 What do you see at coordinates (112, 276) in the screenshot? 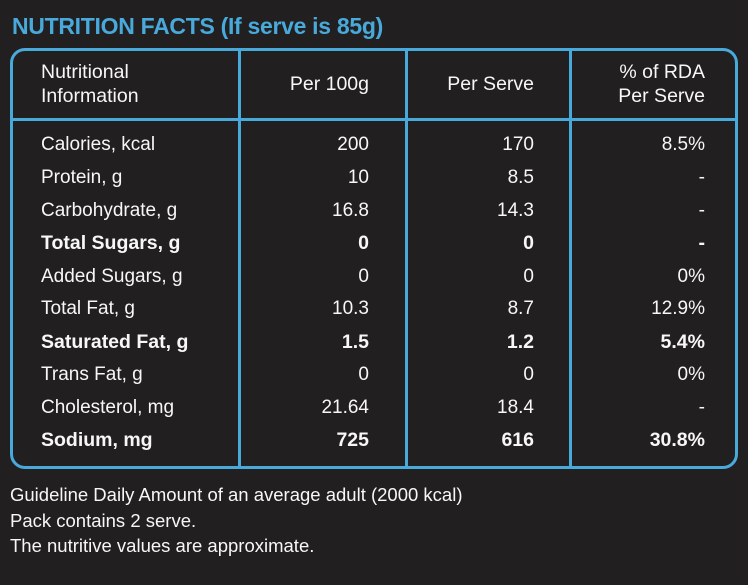
I see `nutrient-label: Added Sugars, g` at bounding box center [112, 276].